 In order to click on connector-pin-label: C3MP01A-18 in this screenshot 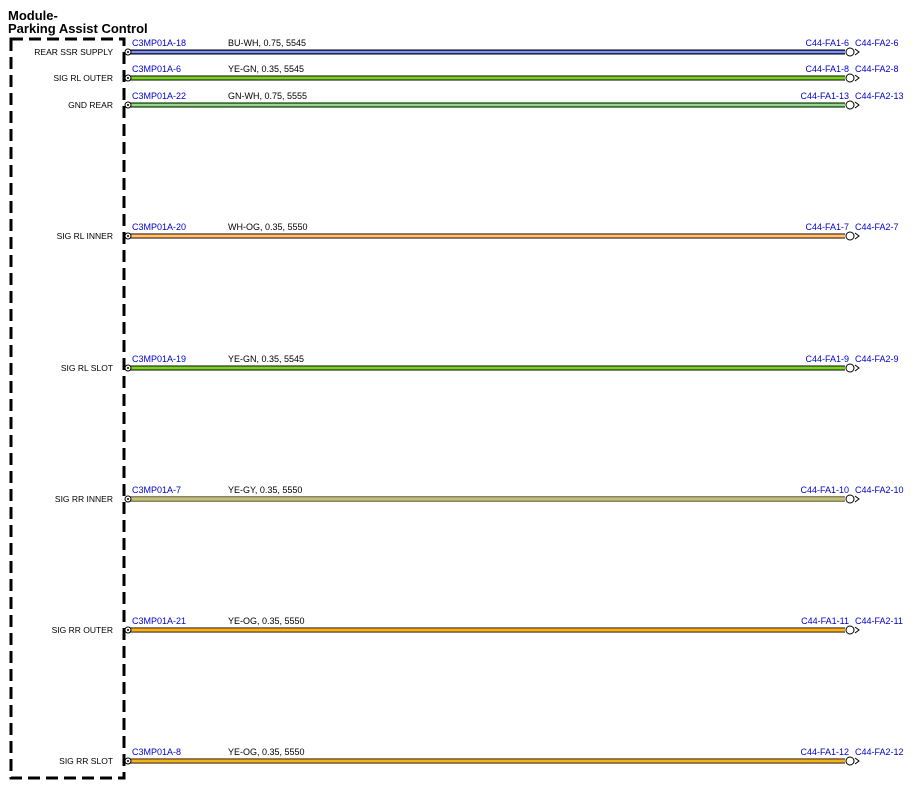, I will do `click(159, 43)`.